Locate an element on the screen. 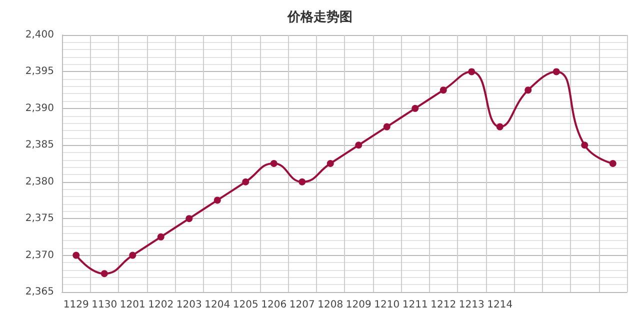 This screenshot has width=640, height=320. x-tick-label: 1206 is located at coordinates (274, 305).